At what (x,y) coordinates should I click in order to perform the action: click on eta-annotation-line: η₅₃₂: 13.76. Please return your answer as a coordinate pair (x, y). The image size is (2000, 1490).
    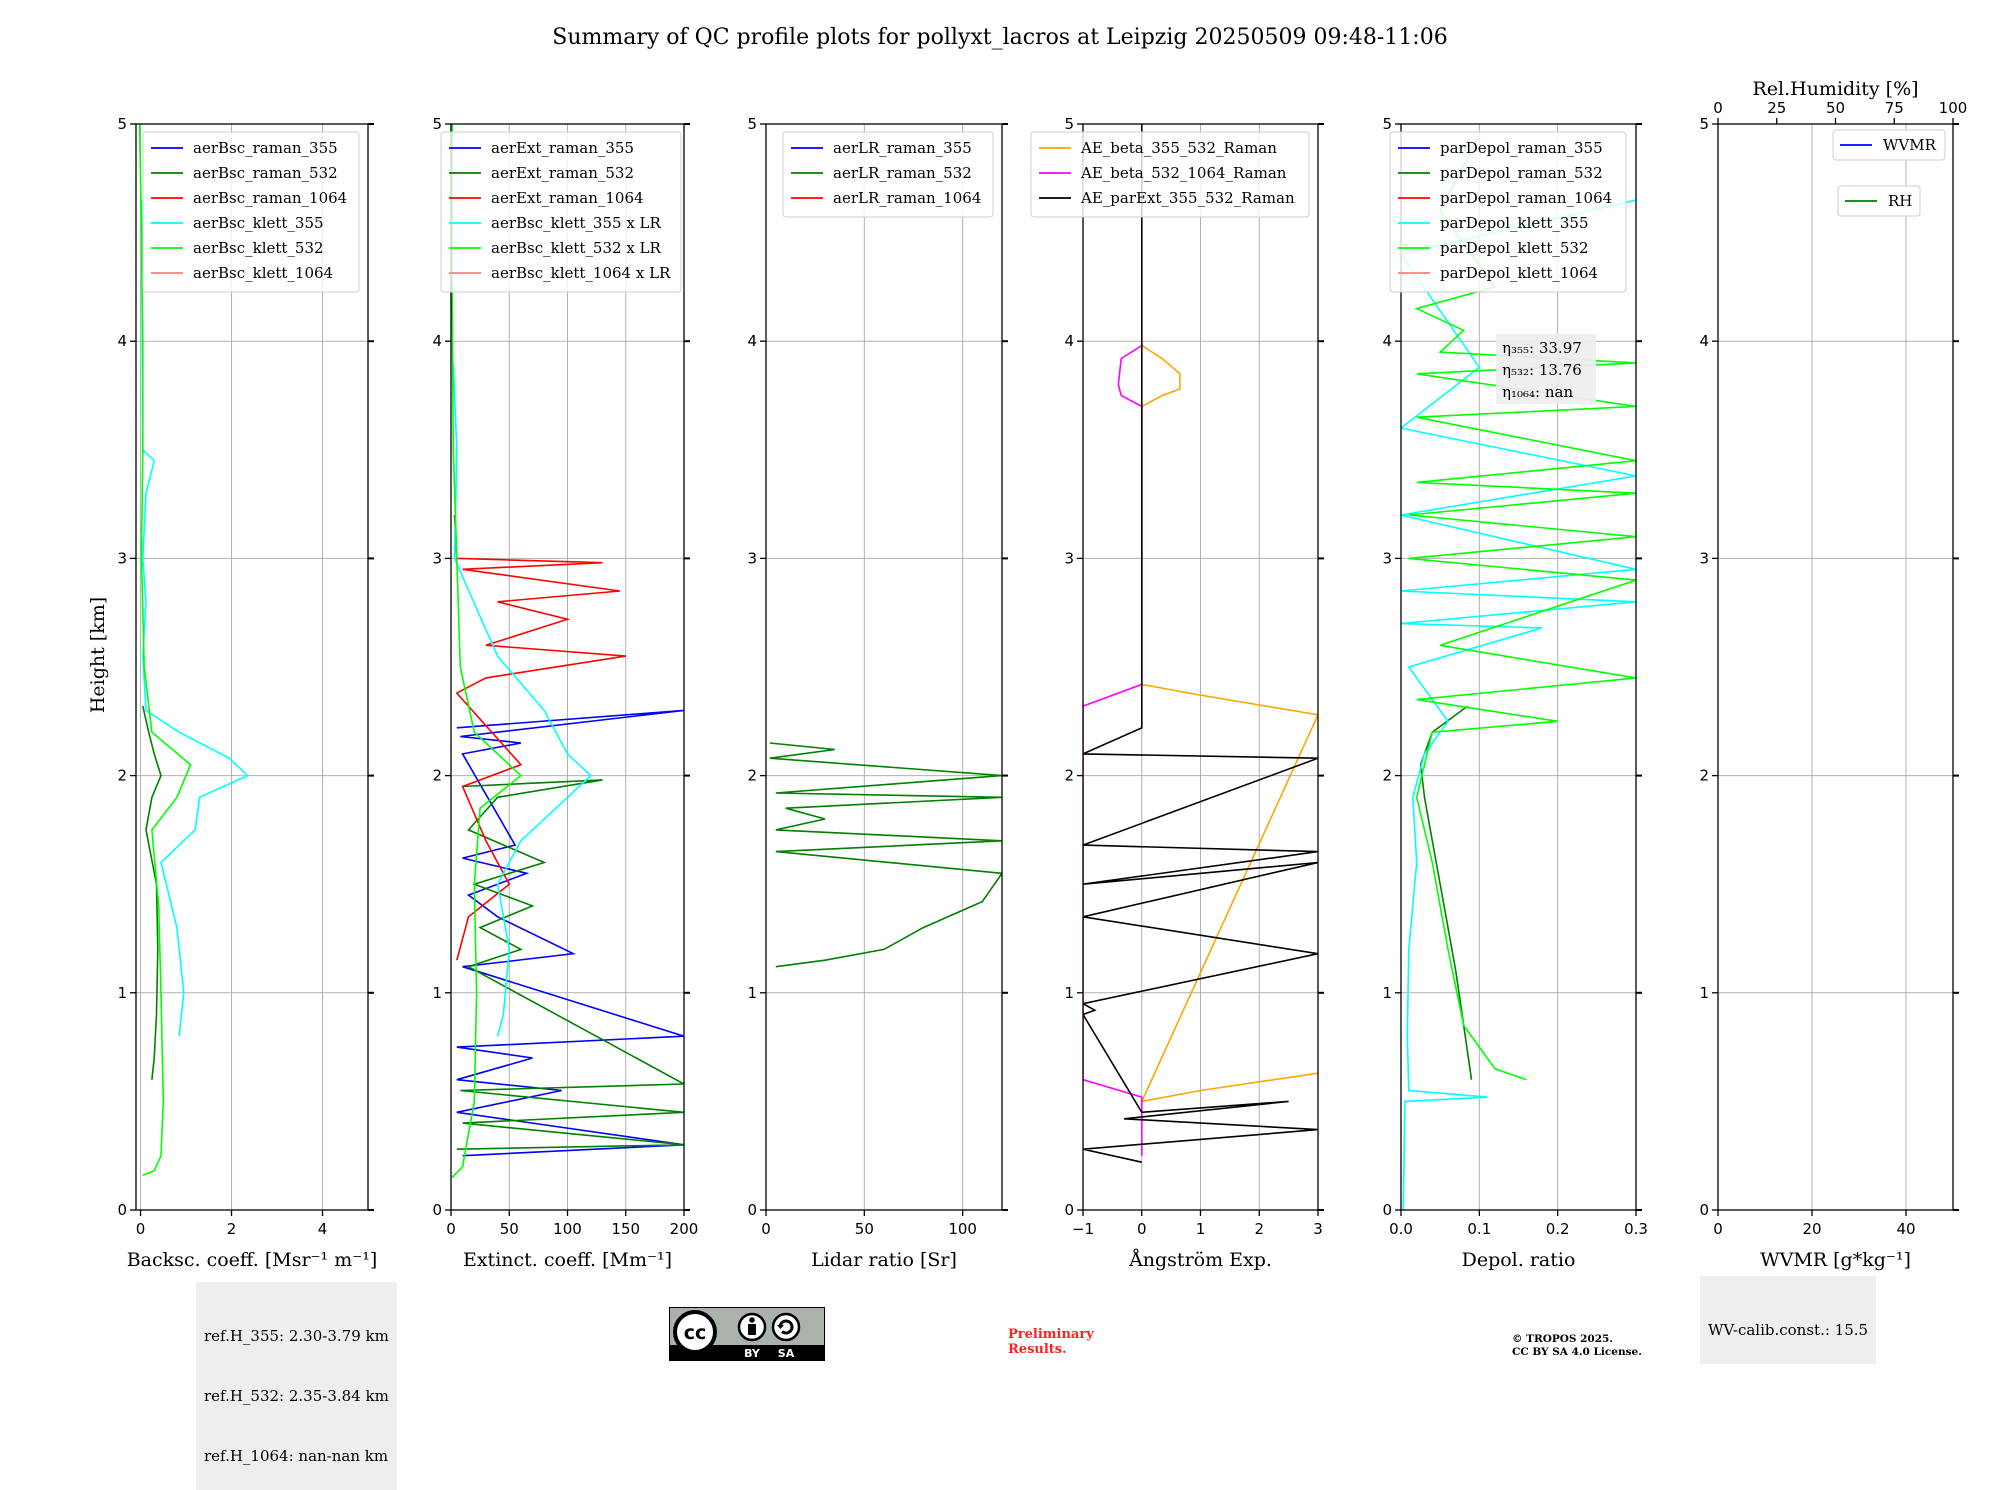
    Looking at the image, I should click on (1542, 370).